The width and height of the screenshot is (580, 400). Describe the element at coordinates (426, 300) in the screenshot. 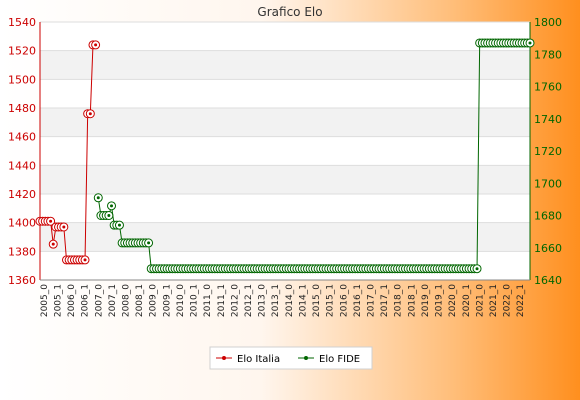

I see `x-tick-label: 2019_0` at that location.